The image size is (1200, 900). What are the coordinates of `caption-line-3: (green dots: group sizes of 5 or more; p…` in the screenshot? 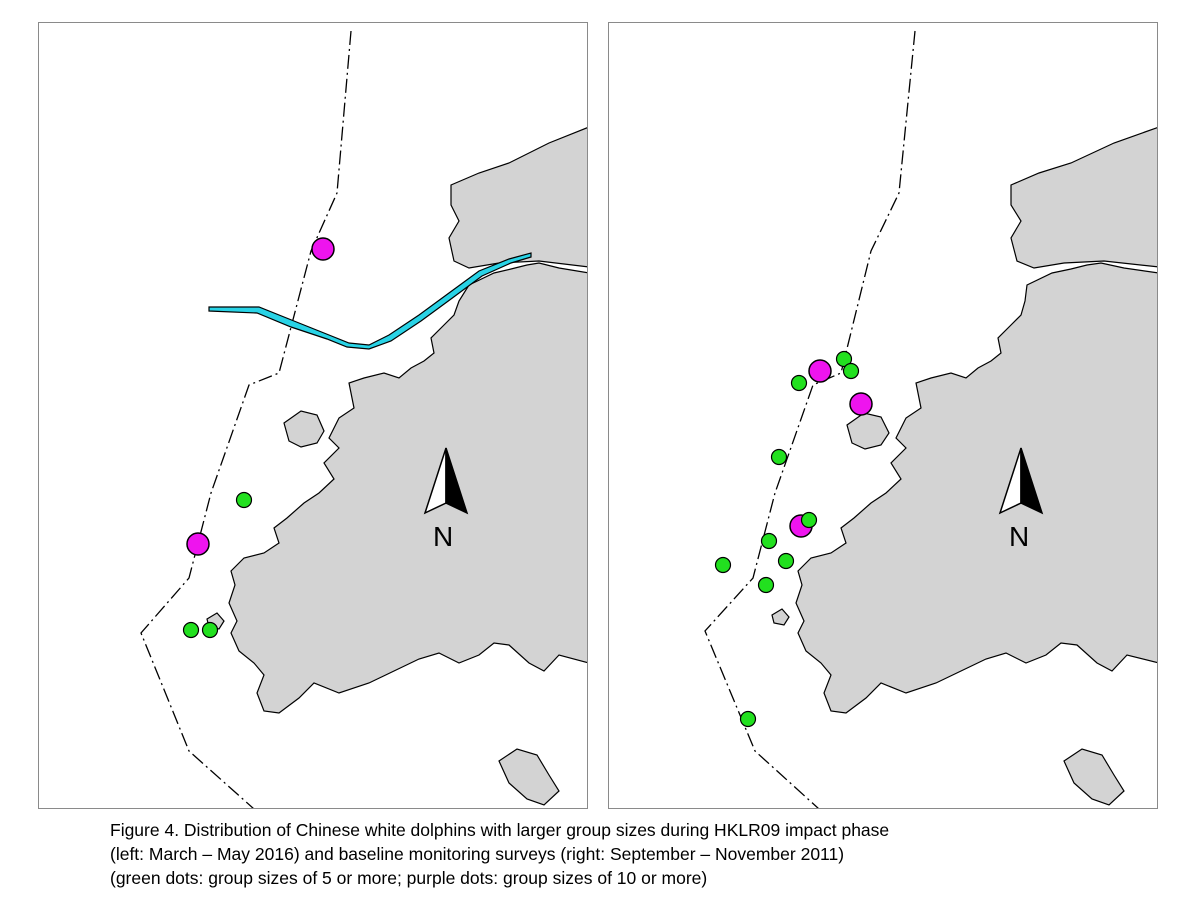 It's located at (409, 878).